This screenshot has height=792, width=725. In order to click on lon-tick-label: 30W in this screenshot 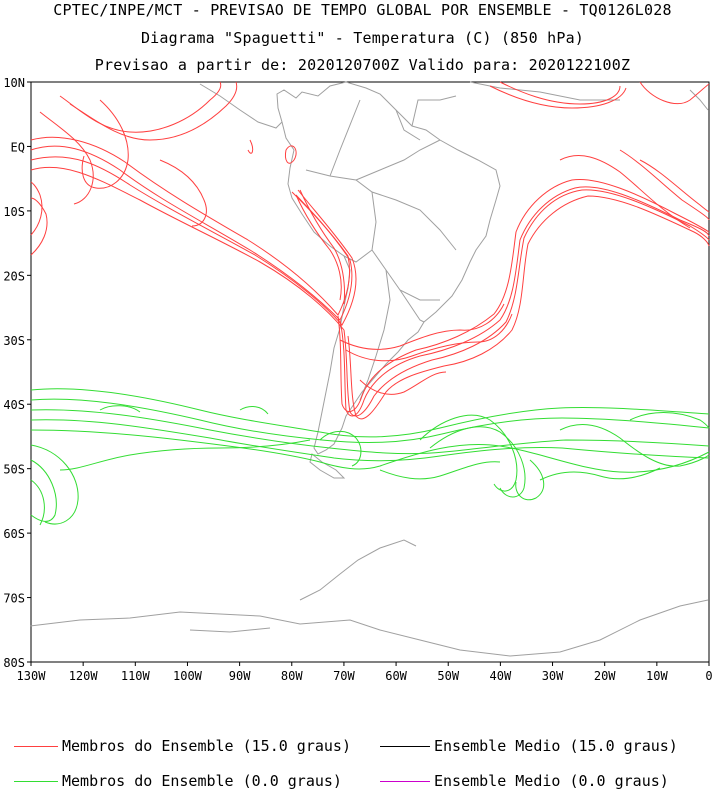, I will do `click(553, 676)`.